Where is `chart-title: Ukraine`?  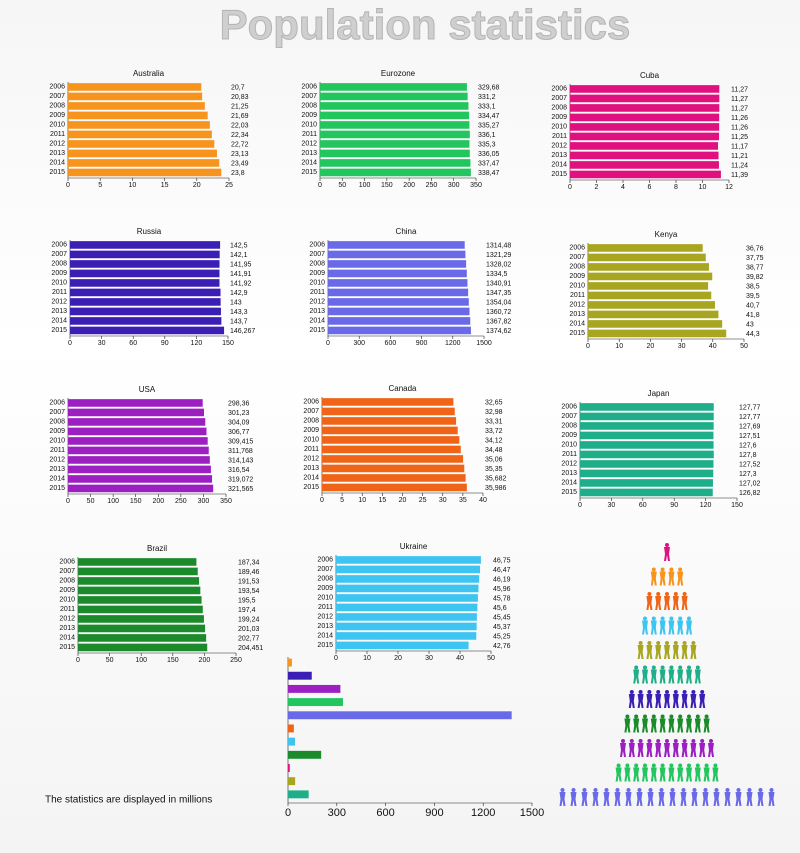
chart-title: Ukraine is located at coordinates (414, 546).